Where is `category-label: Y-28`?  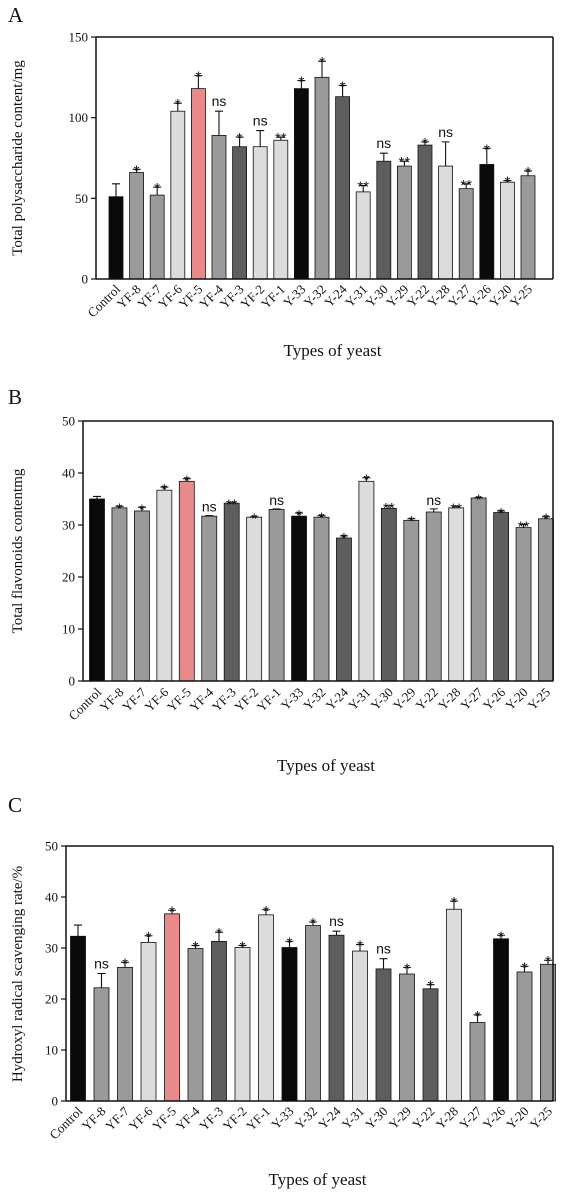 category-label: Y-28 is located at coordinates (447, 1118).